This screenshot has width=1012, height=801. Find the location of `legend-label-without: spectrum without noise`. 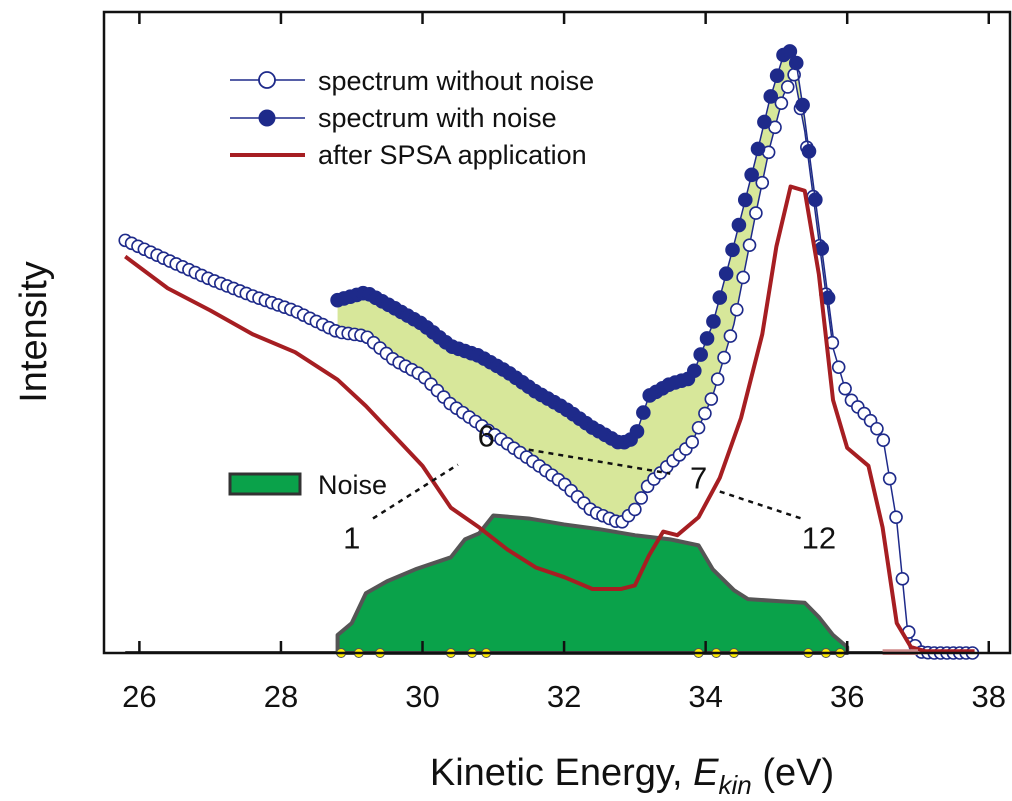

legend-label-without: spectrum without noise is located at coordinates (456, 81).